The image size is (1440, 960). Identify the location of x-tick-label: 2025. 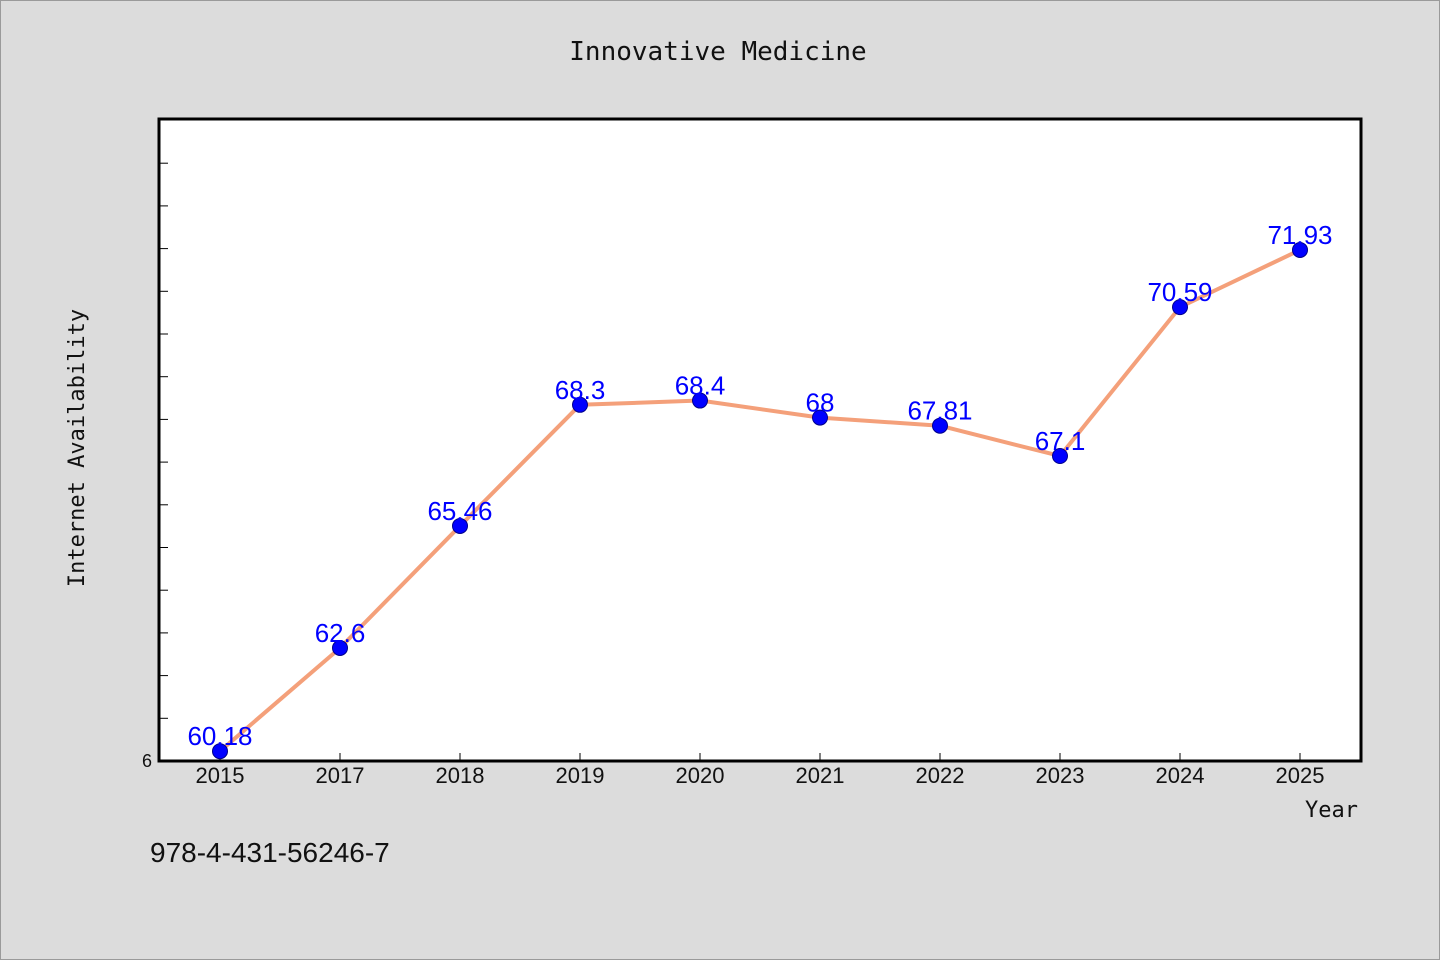
(1300, 775).